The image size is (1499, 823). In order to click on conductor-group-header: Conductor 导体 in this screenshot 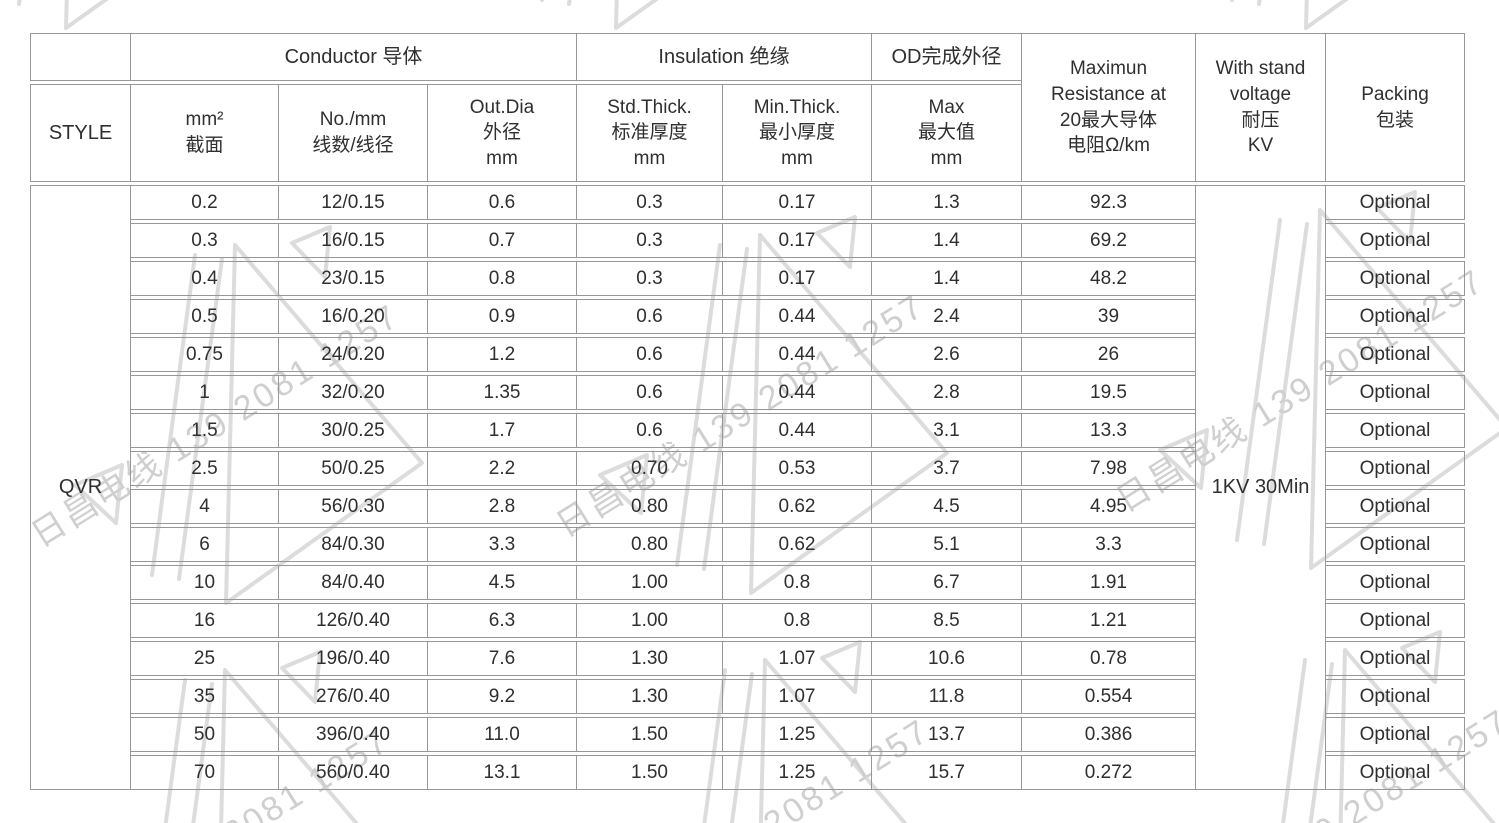, I will do `click(353, 57)`.